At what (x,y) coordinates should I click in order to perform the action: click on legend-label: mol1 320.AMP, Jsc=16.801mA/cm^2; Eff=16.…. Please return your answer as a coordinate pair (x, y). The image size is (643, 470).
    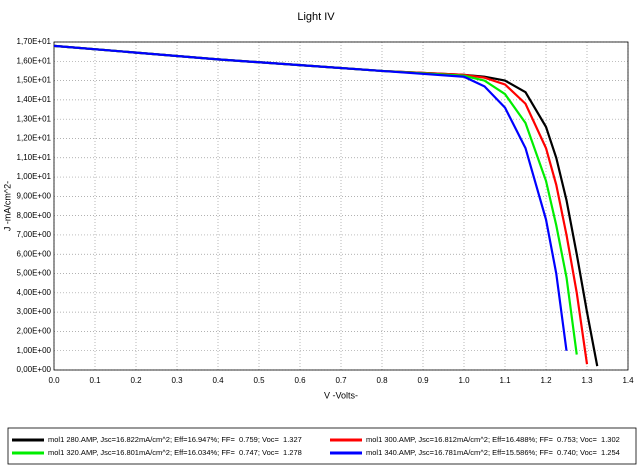
    Looking at the image, I should click on (175, 452).